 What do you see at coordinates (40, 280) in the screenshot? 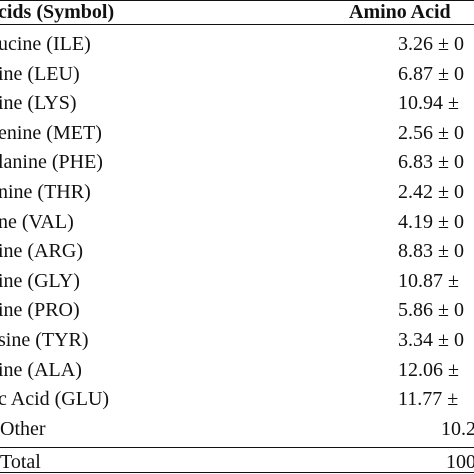
I see `row-label: ine (GLY)` at bounding box center [40, 280].